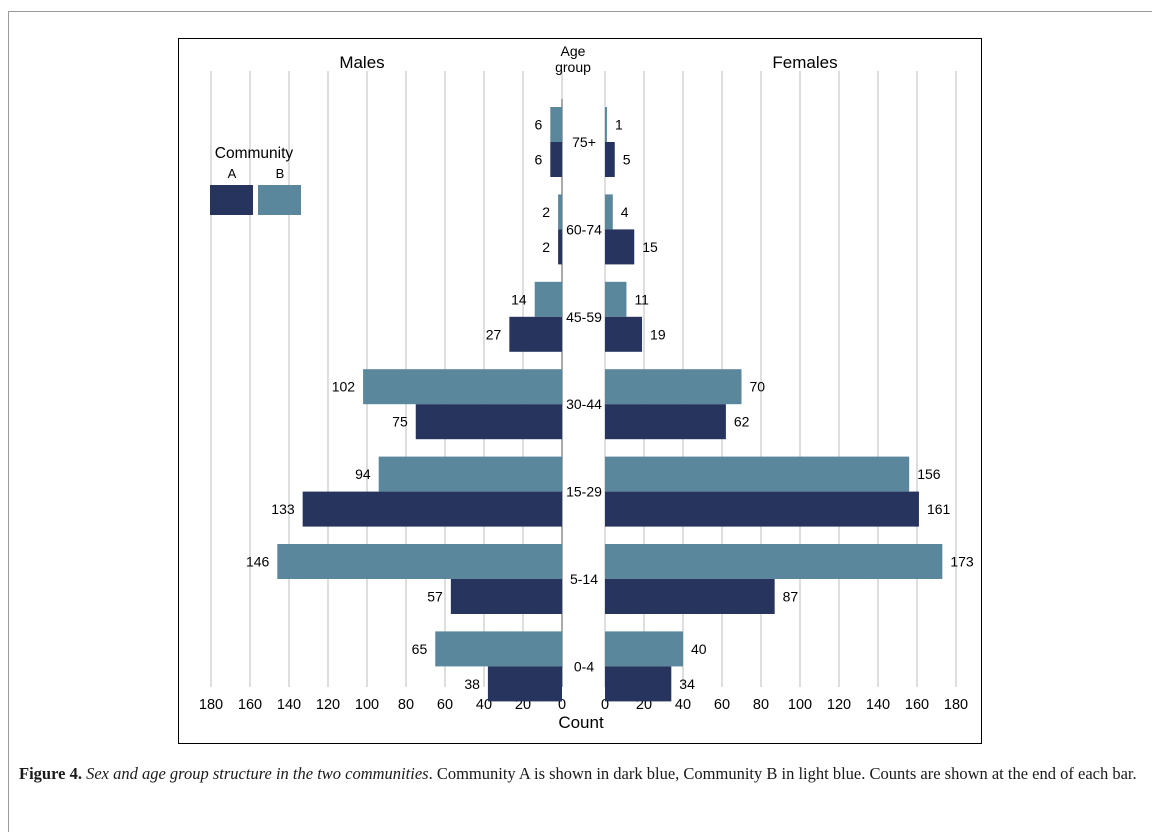 This screenshot has width=1152, height=832. What do you see at coordinates (435, 597) in the screenshot?
I see `male-data-label: 57` at bounding box center [435, 597].